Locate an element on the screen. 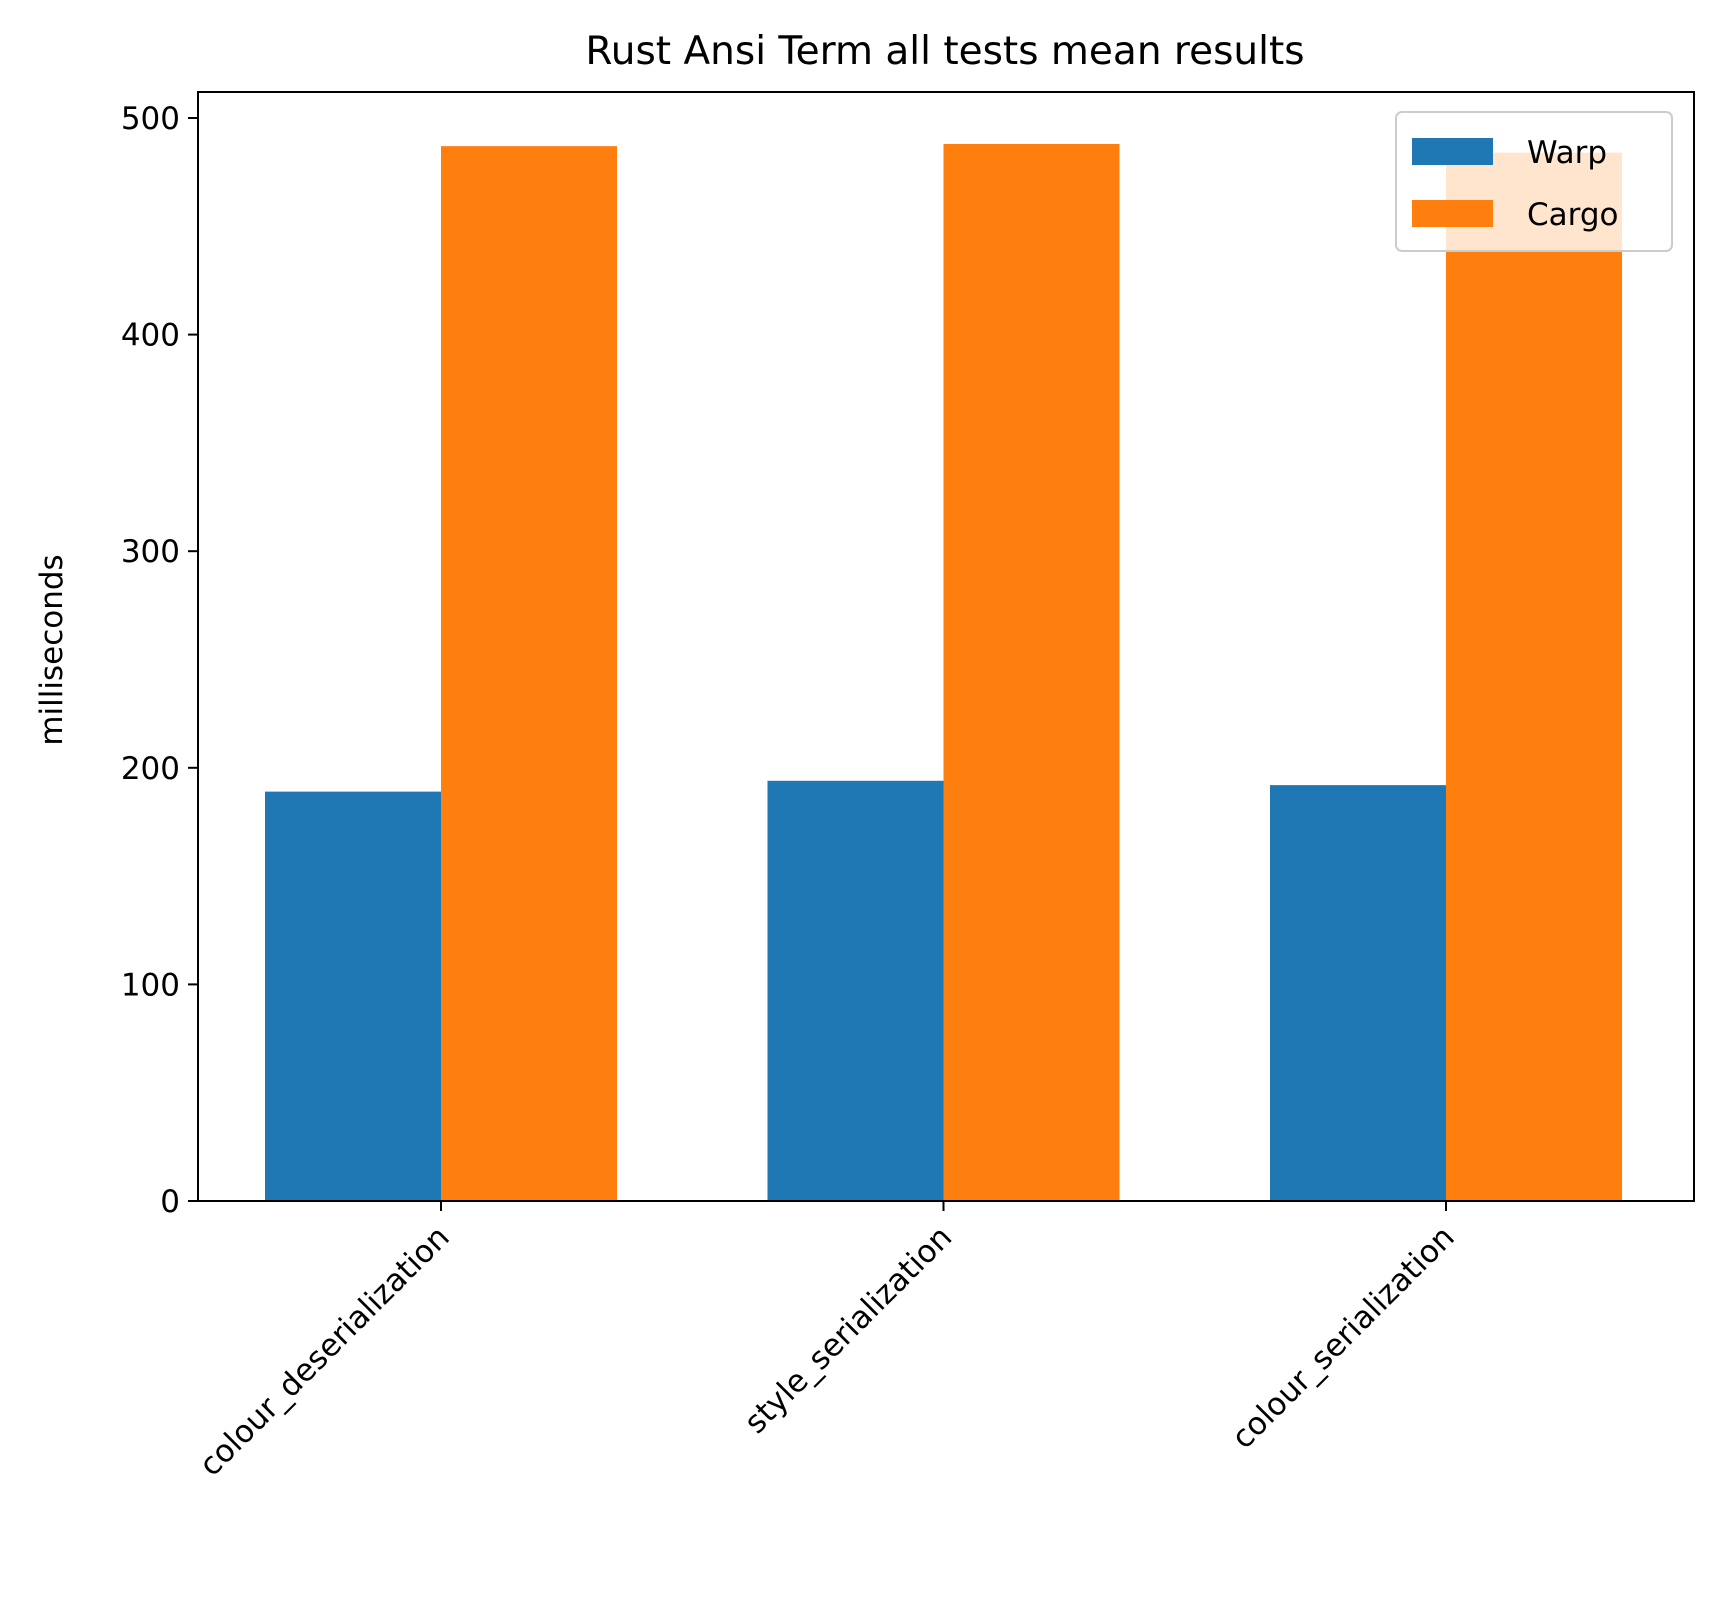 The height and width of the screenshot is (1611, 1715). legend-swatch-warp is located at coordinates (1452, 151).